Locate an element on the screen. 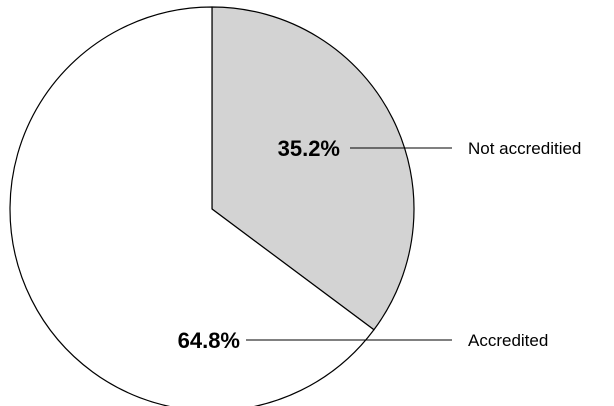 This screenshot has height=406, width=614. slice-category-label: Not accreditied is located at coordinates (524, 148).